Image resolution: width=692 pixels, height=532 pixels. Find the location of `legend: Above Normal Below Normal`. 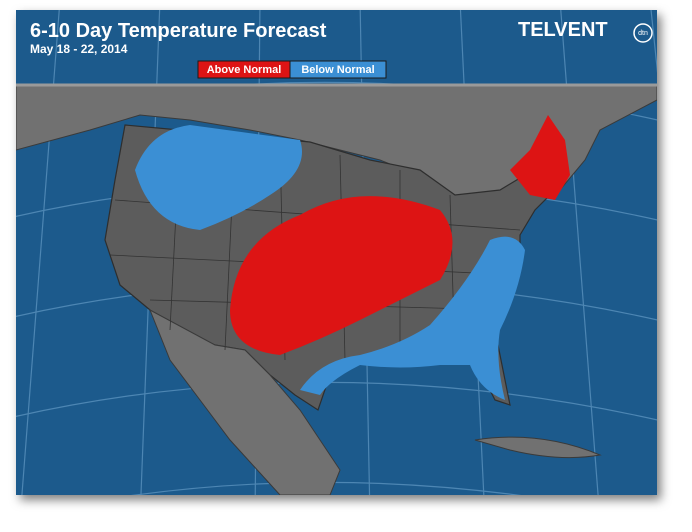

legend: Above Normal Below Normal is located at coordinates (292, 69).